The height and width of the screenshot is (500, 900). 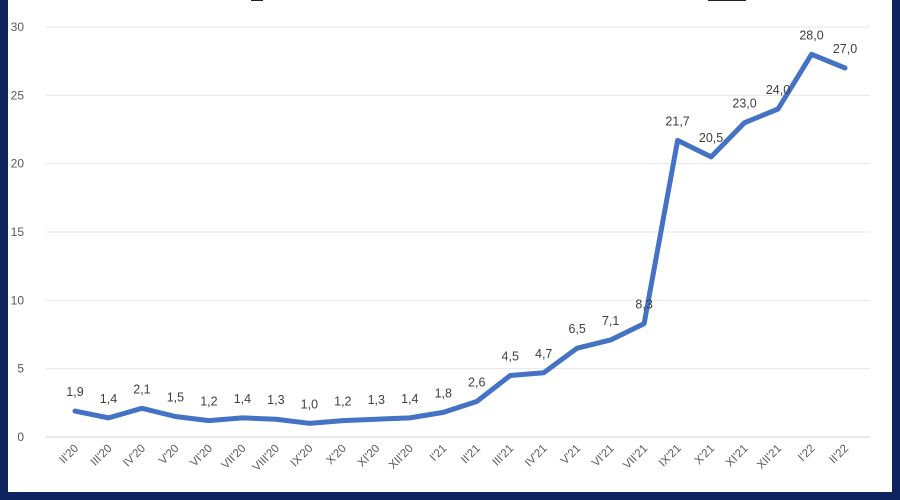 What do you see at coordinates (70, 455) in the screenshot?
I see `x-tick-label: II'20` at bounding box center [70, 455].